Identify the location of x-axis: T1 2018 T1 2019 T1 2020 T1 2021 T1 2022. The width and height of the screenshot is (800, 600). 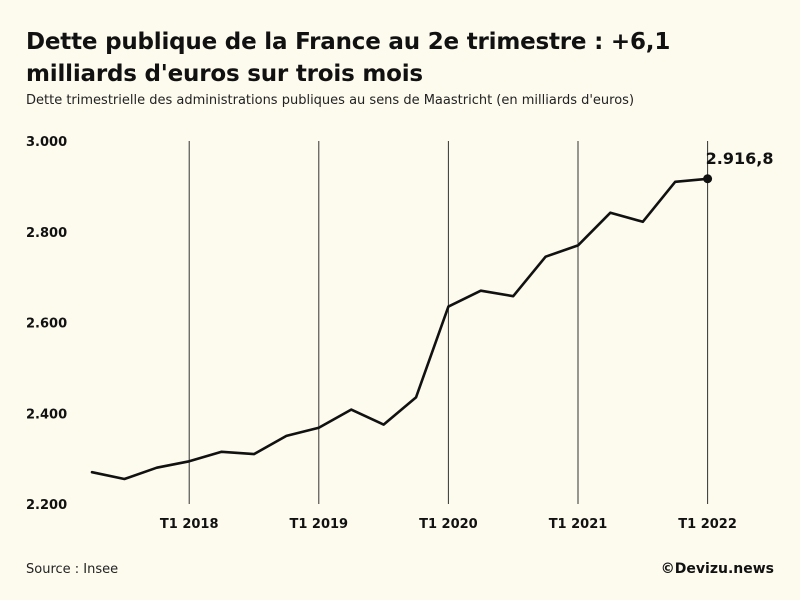
(448, 524).